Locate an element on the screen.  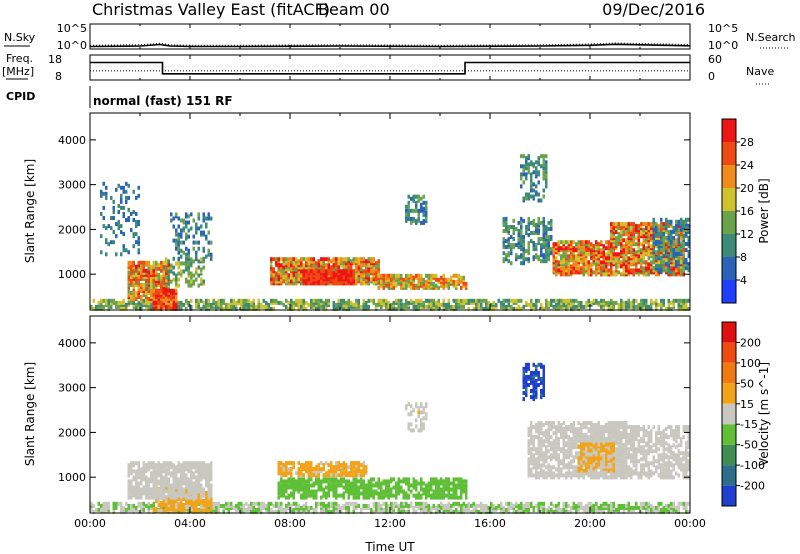
freq-left-tick-top: 18 is located at coordinates (55, 59).